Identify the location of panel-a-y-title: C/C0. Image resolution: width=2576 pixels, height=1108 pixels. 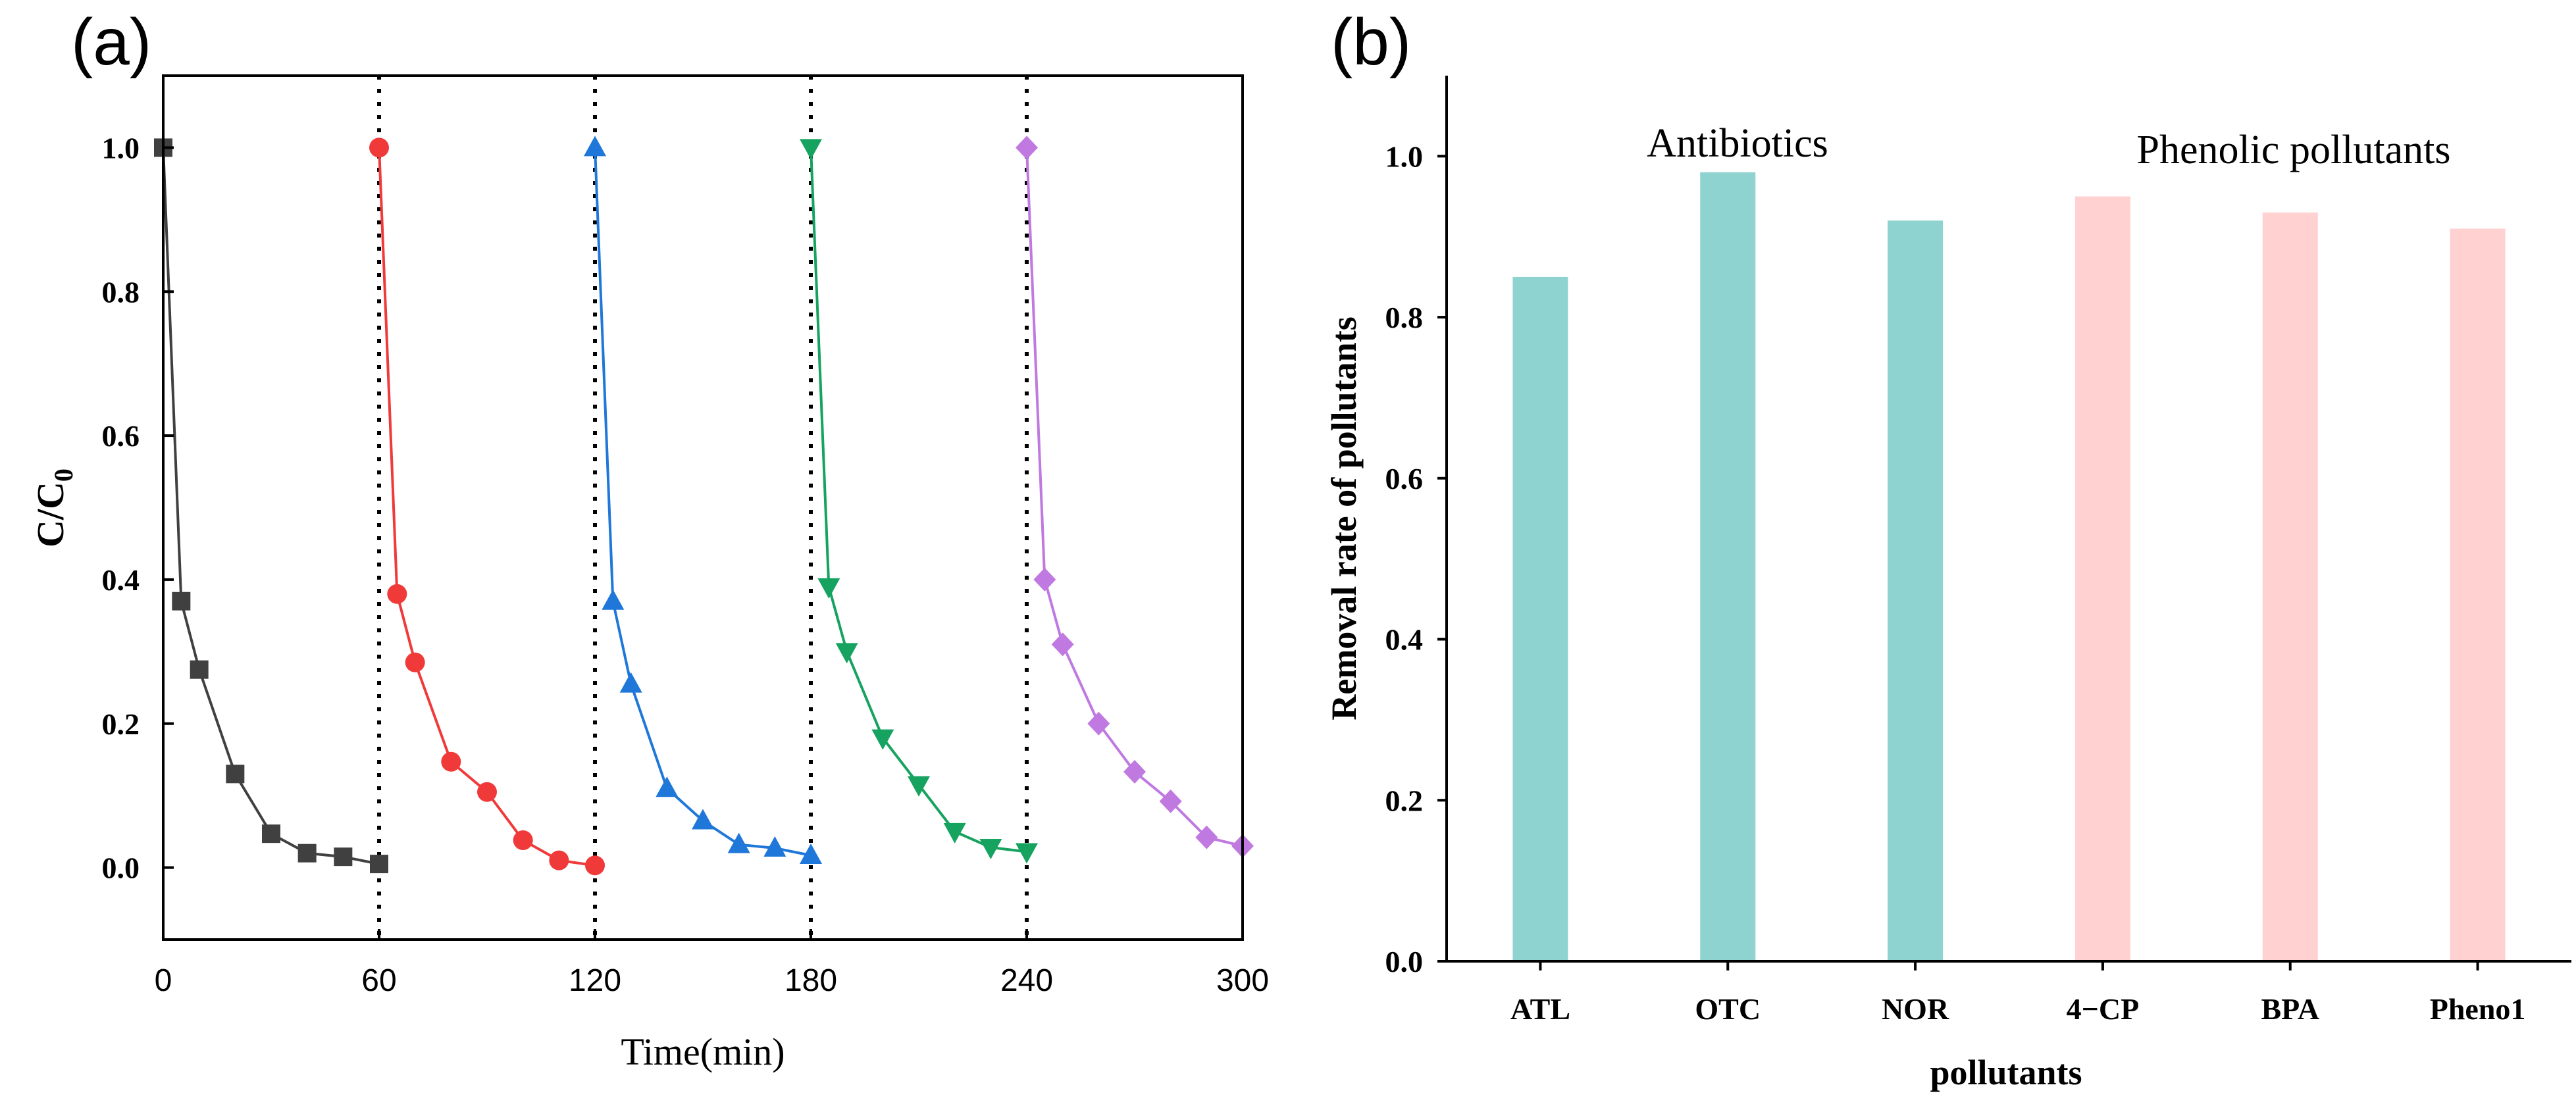
(53, 507).